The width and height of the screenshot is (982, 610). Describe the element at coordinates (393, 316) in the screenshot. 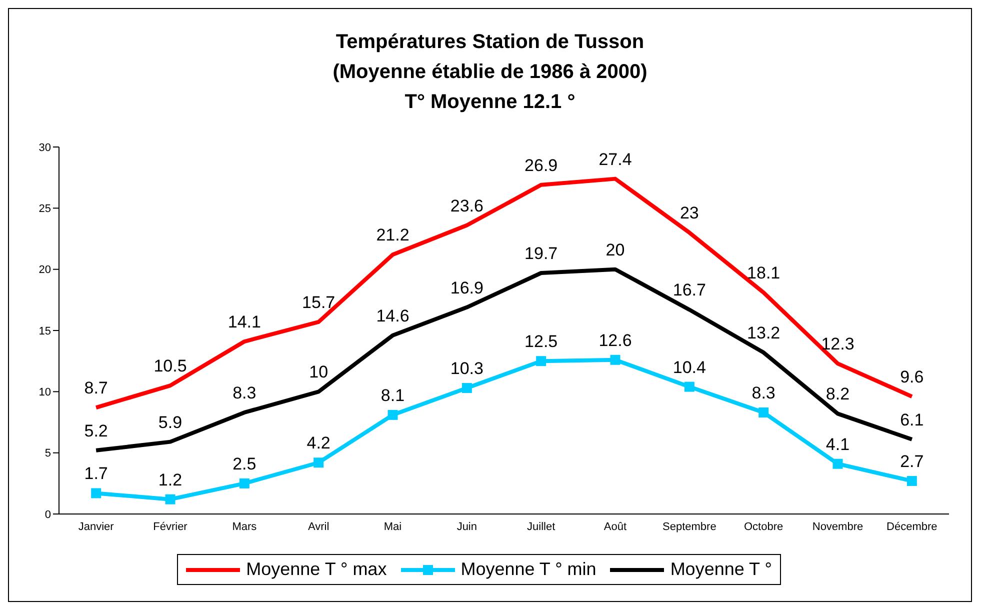

I see `data-label: 14.6` at that location.